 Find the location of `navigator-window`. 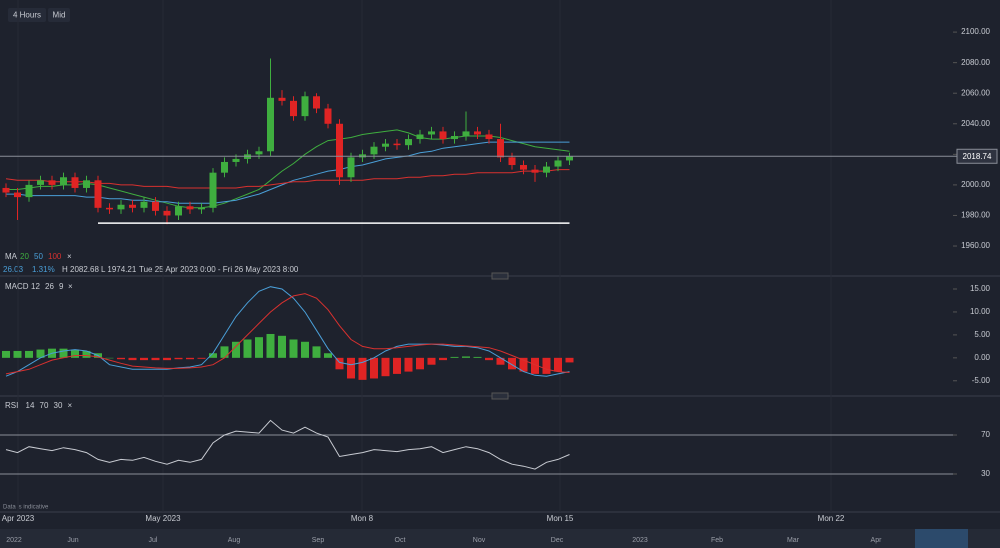

navigator-window is located at coordinates (941, 538).